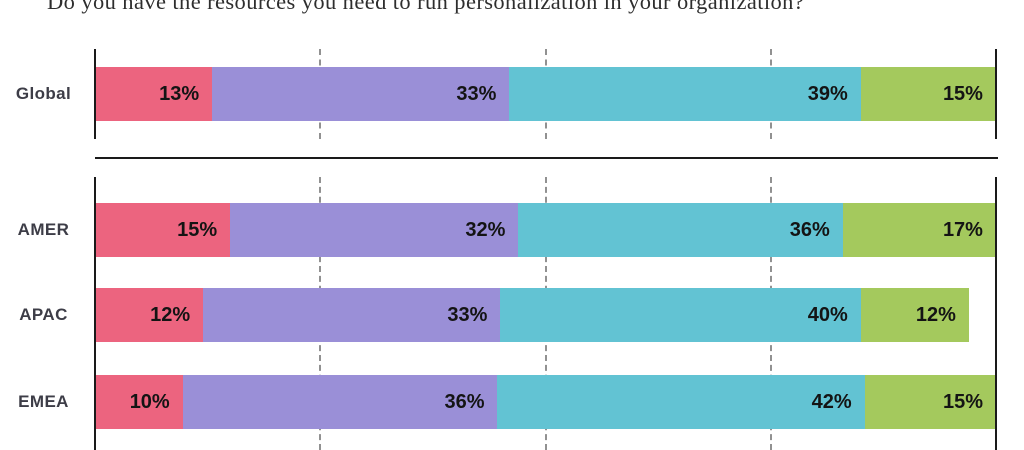 This screenshot has height=450, width=1024. Describe the element at coordinates (149, 315) in the screenshot. I see `bar-segment-rose: 12%` at that location.